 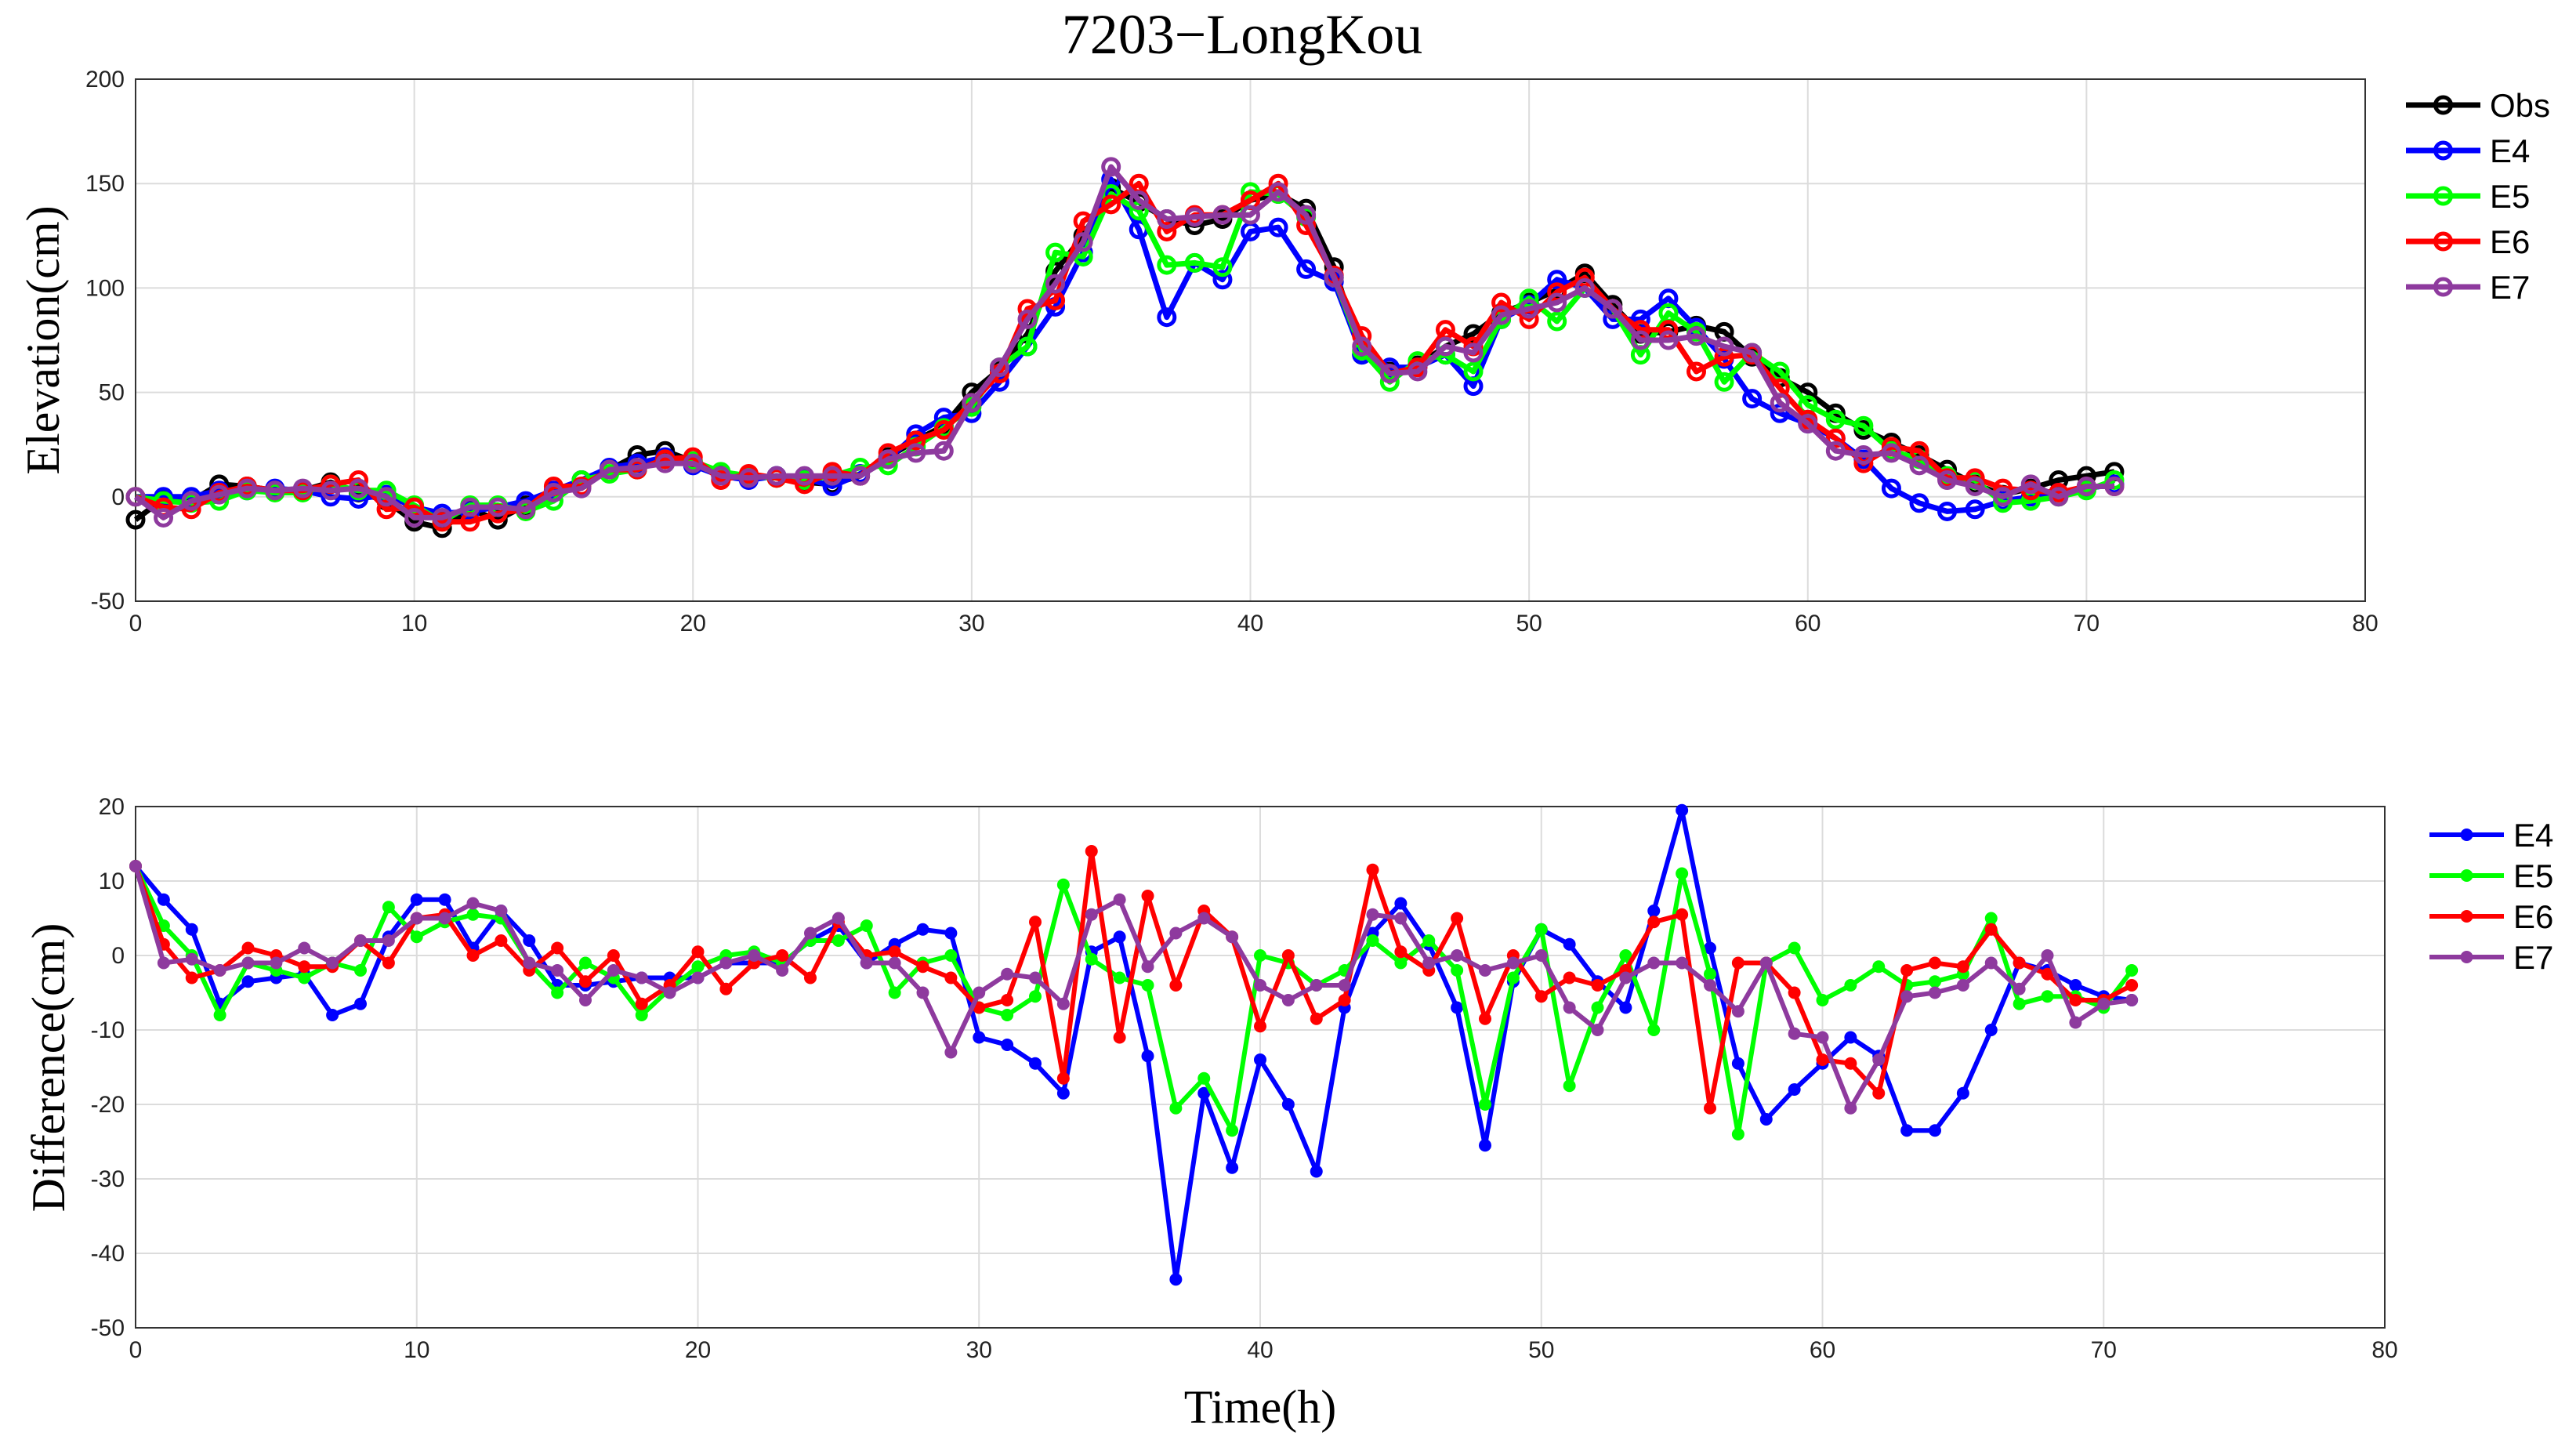 I want to click on series-line-e6, so click(x=1133, y=980).